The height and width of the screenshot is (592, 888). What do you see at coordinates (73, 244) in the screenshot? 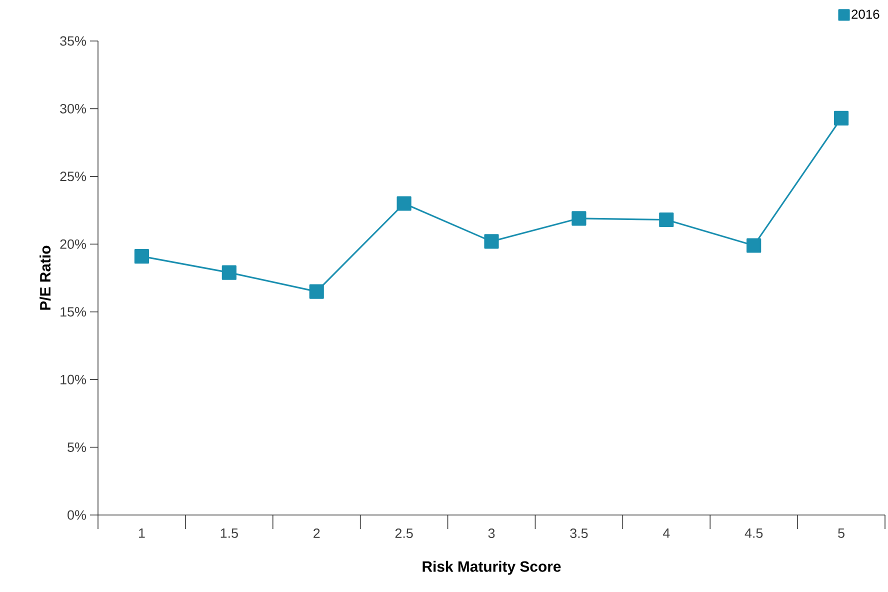
I see `y-tick-label: 20%` at bounding box center [73, 244].